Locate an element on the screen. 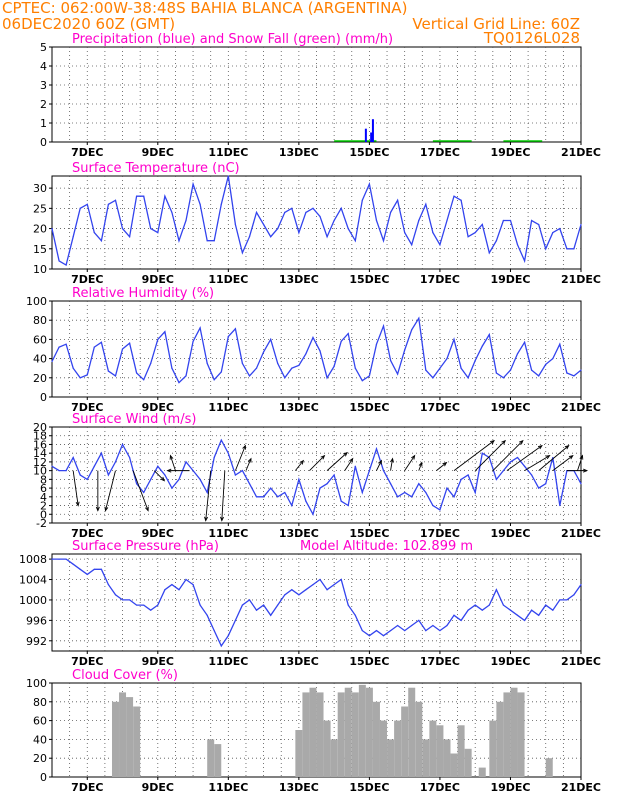 This screenshot has height=800, width=618. panel-subtitle: Model Altitude: 102.899 m is located at coordinates (386, 546).